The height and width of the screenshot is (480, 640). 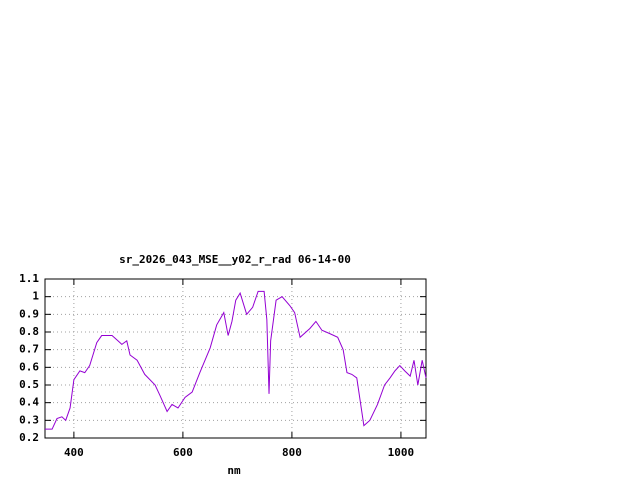 I want to click on y-tick-label: 0.8, so click(x=29, y=331).